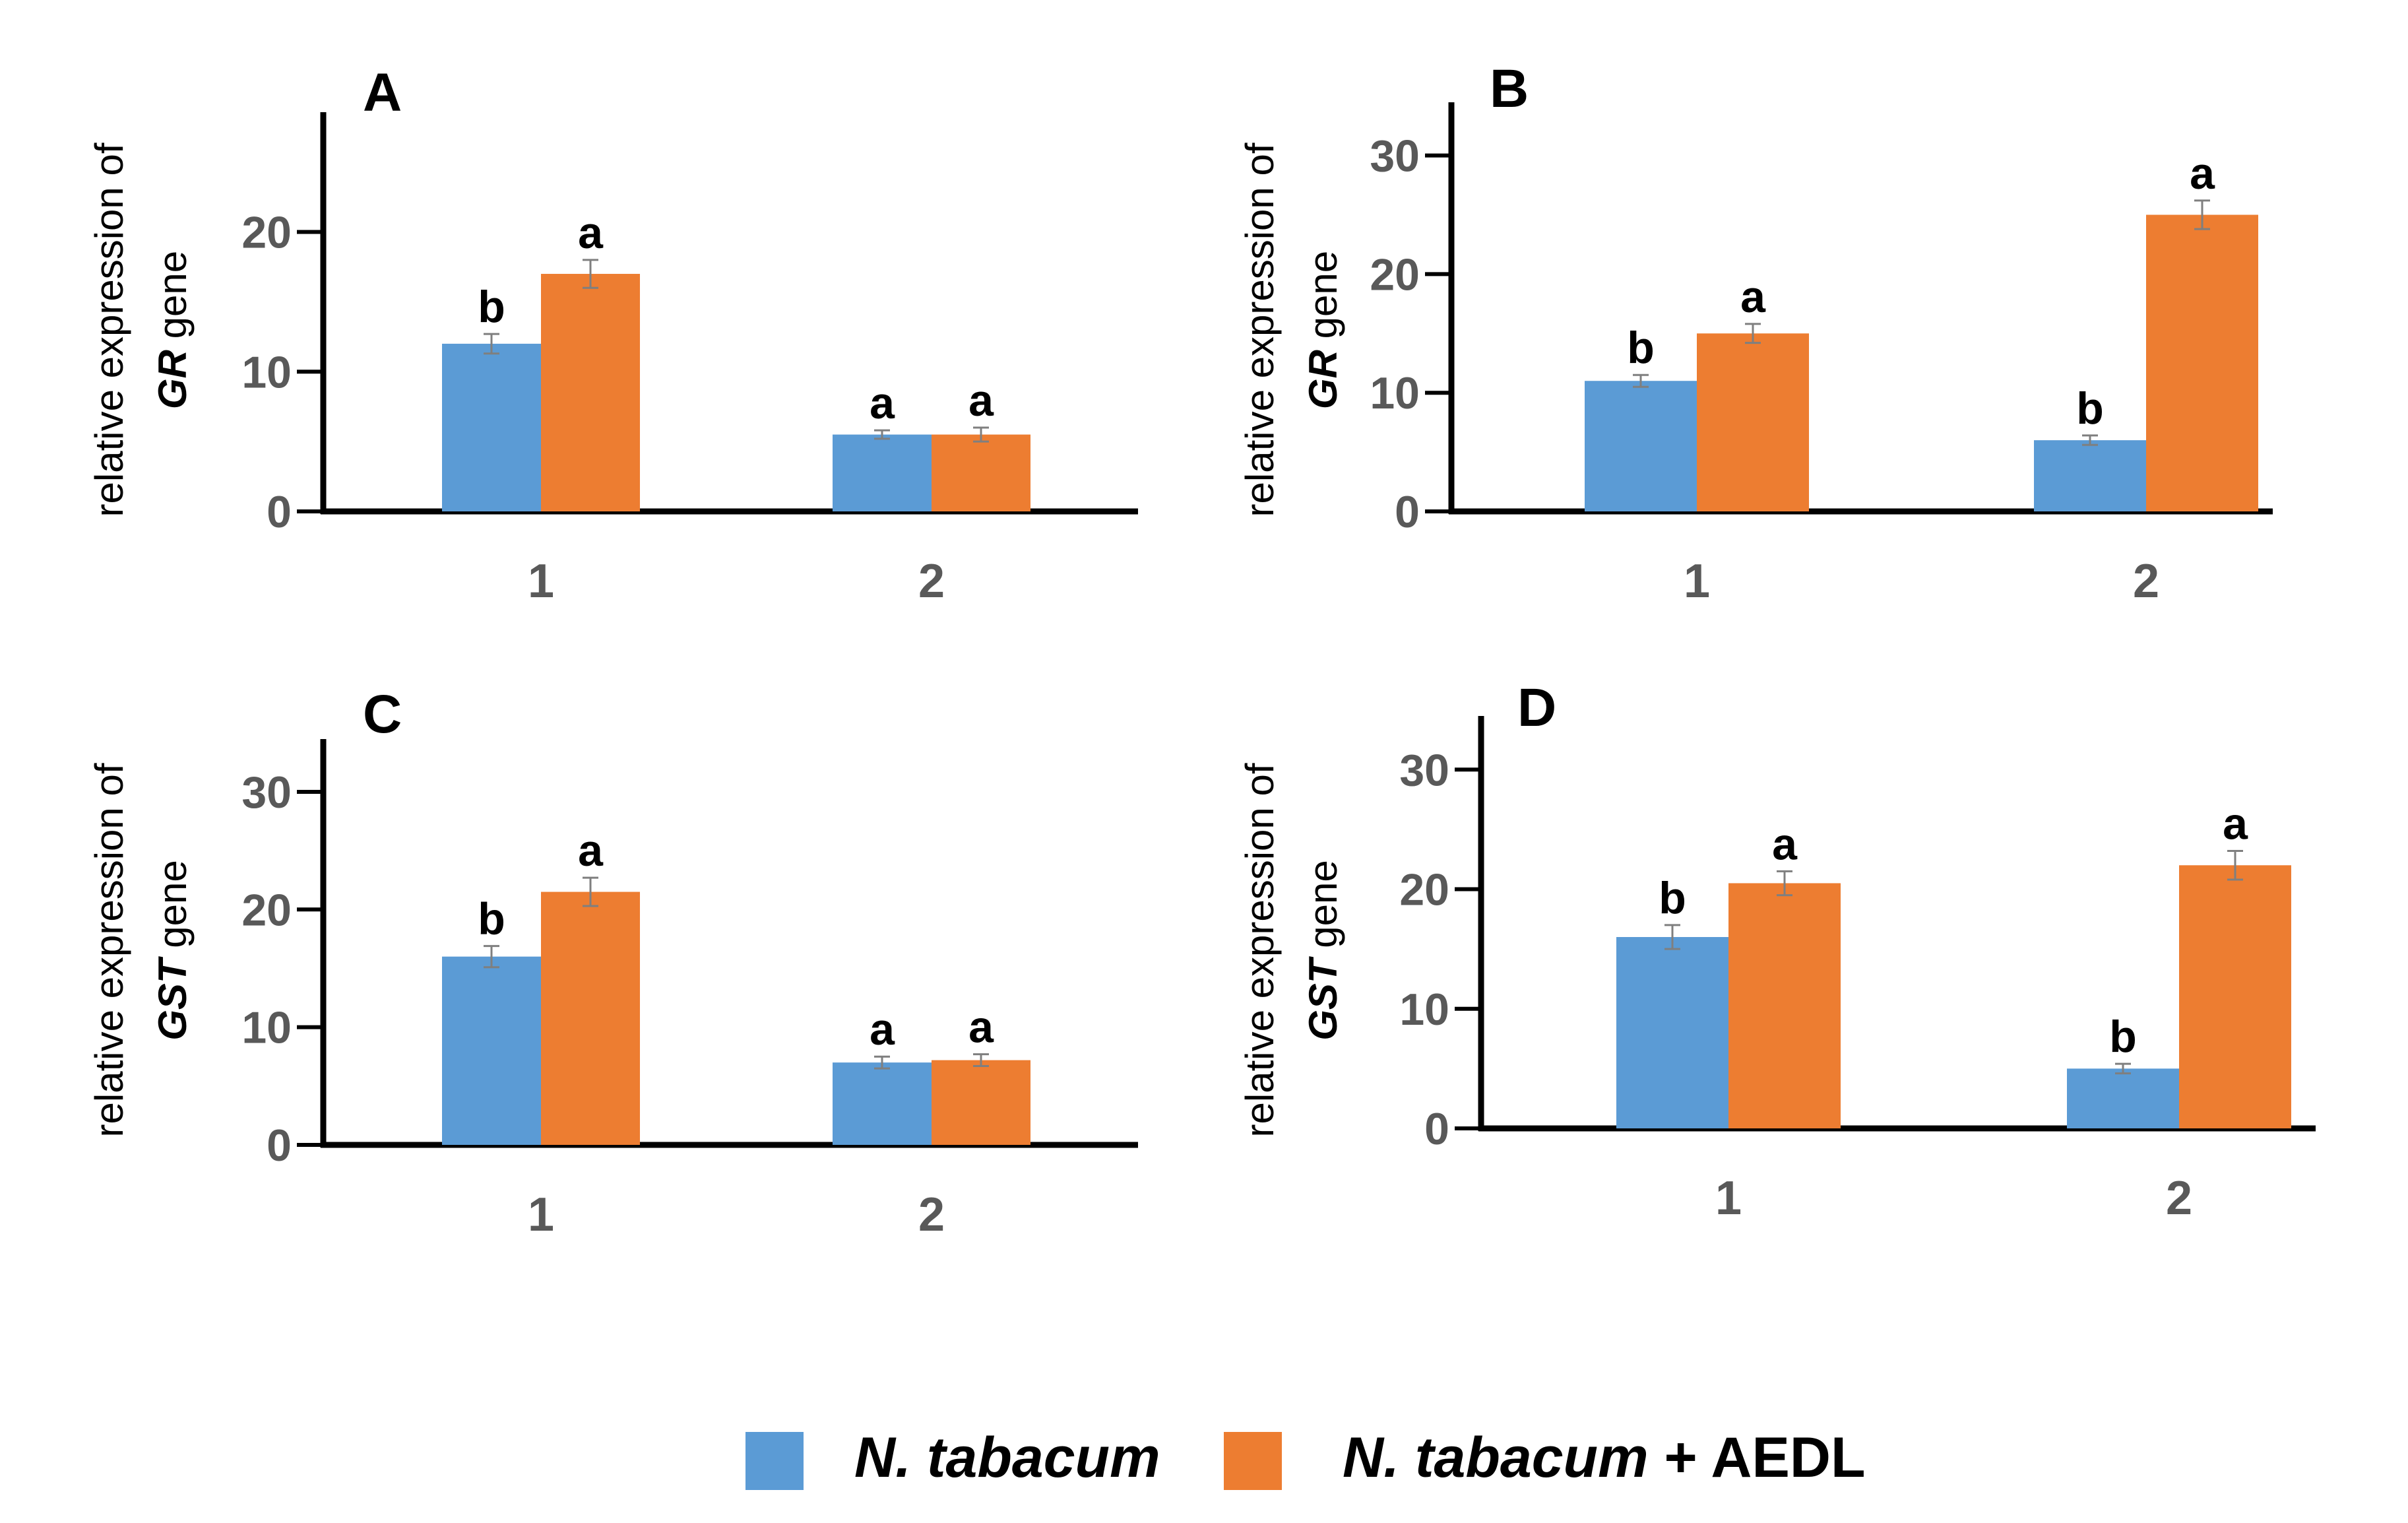 The image size is (2408, 1523). What do you see at coordinates (1509, 89) in the screenshot?
I see `panel-letter: B` at bounding box center [1509, 89].